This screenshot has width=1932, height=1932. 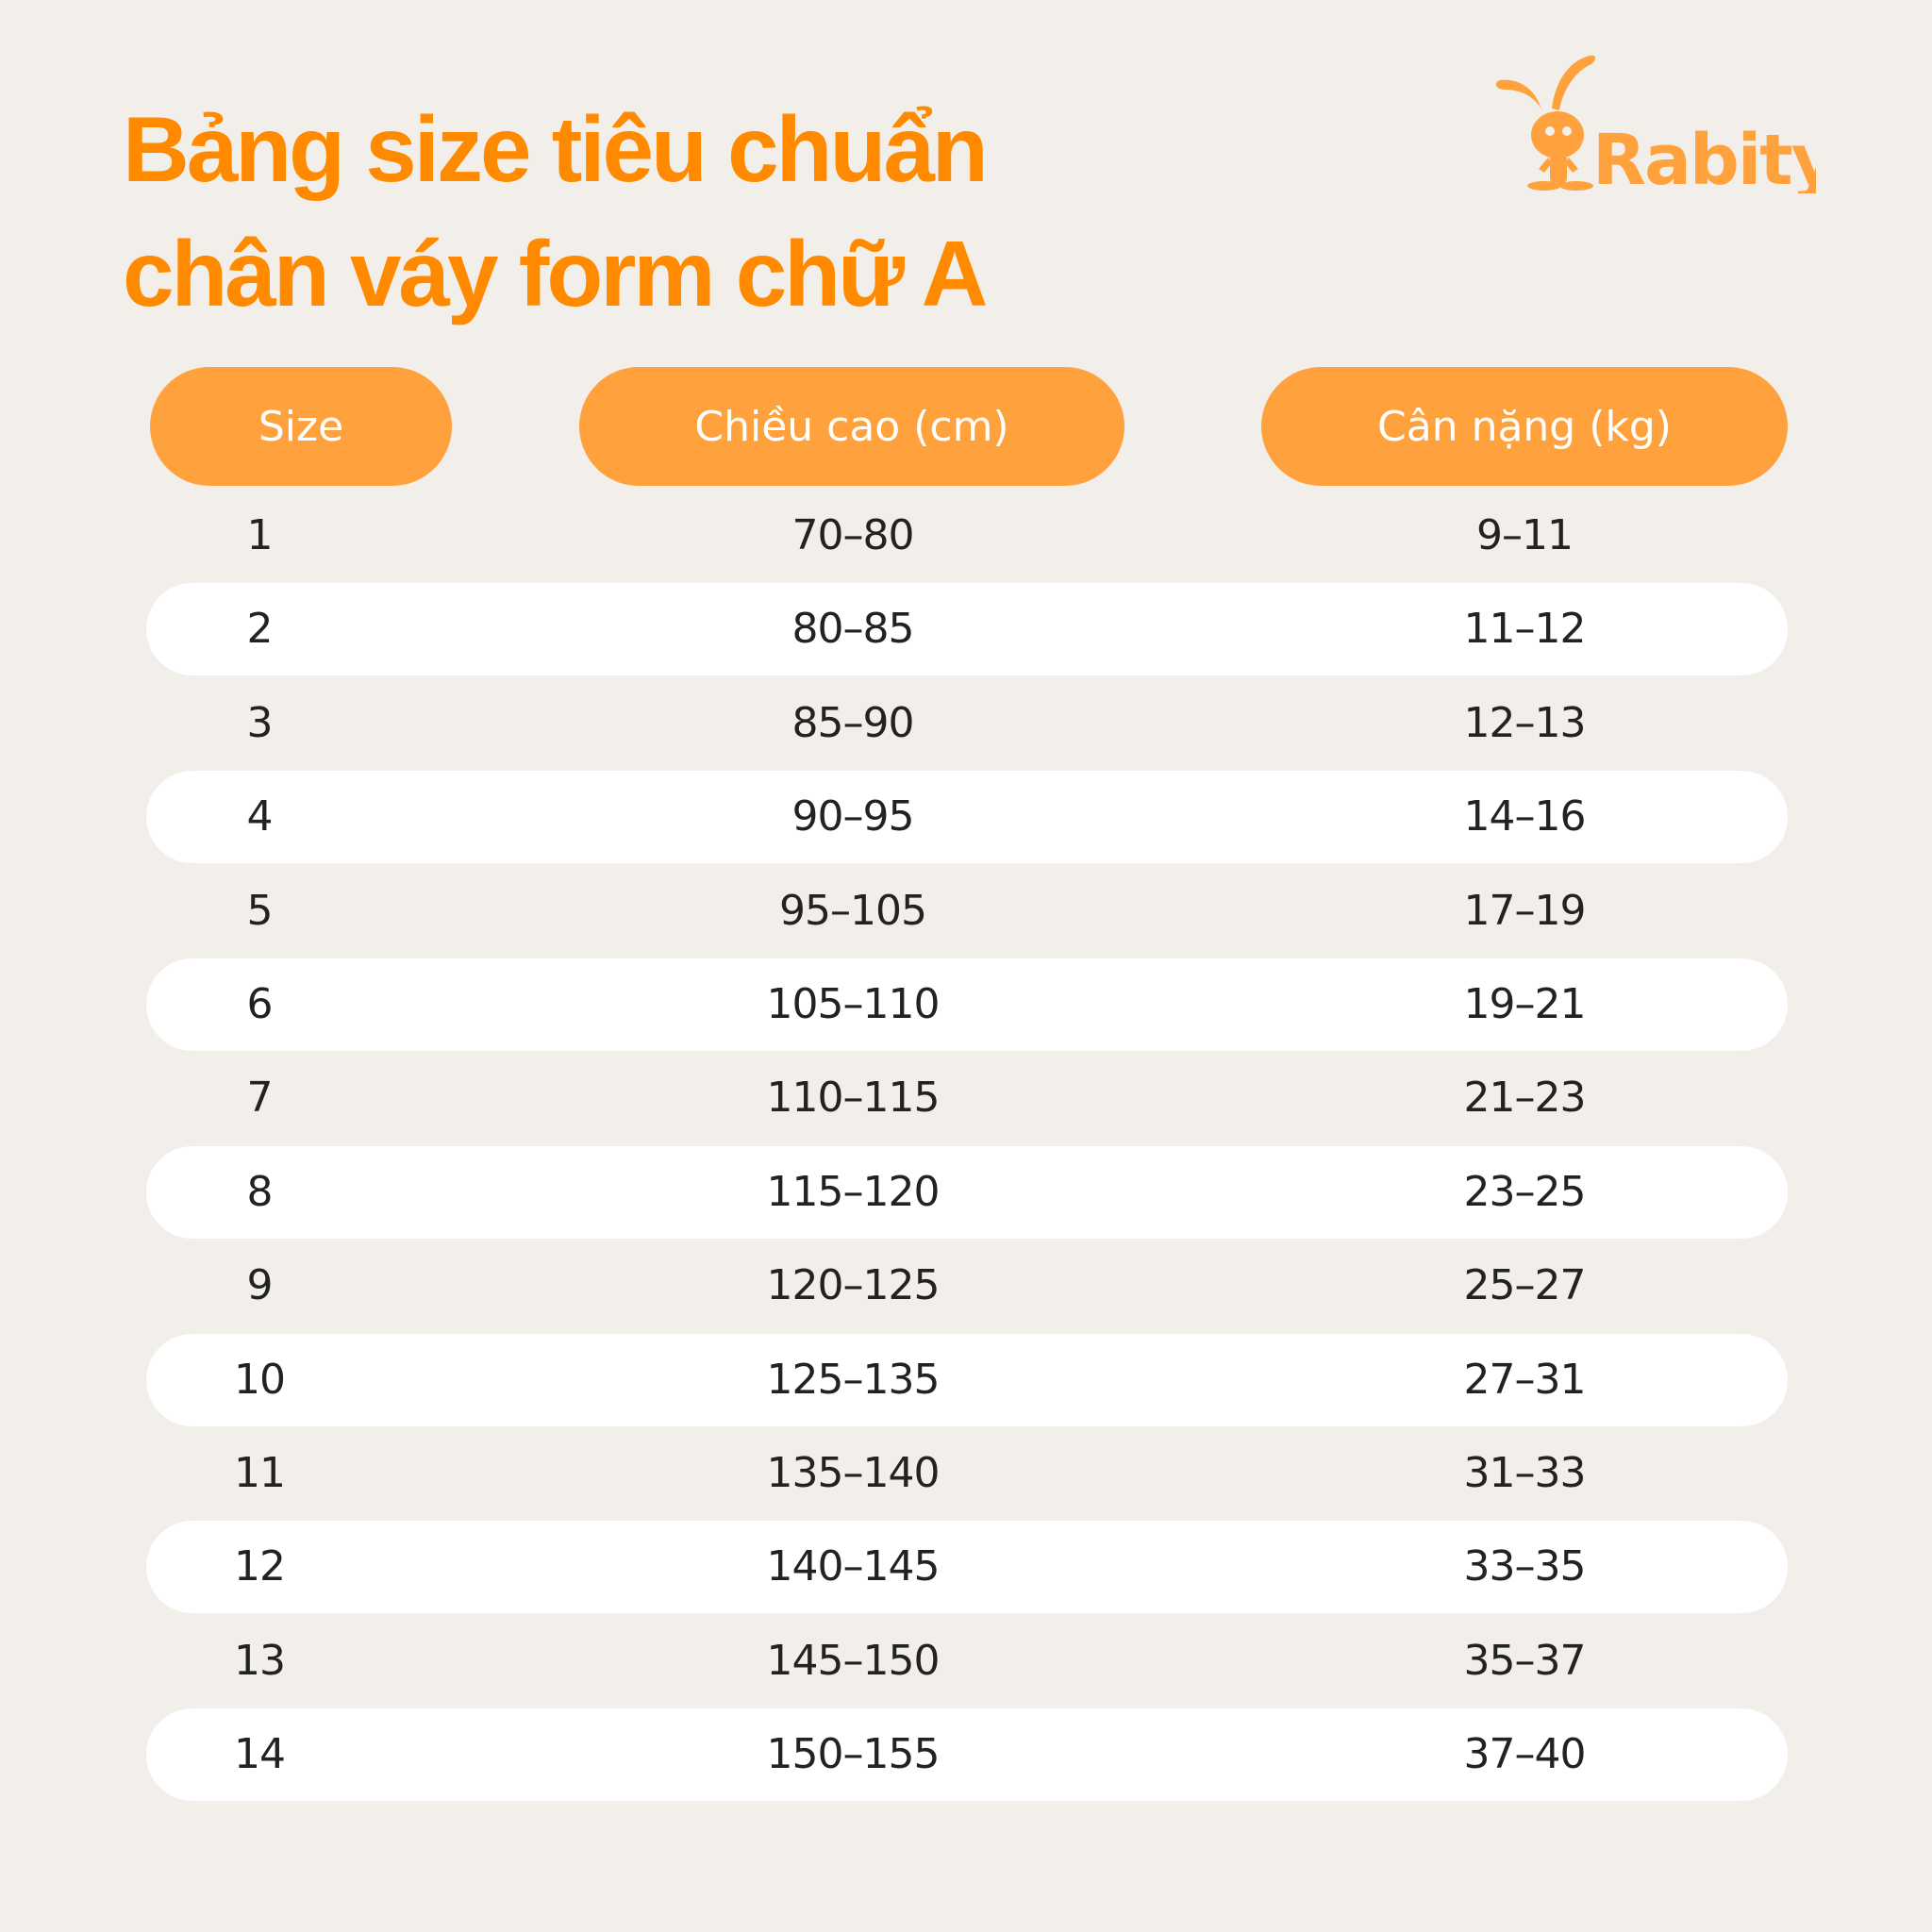 What do you see at coordinates (260, 1567) in the screenshot?
I see `size-cell: 12` at bounding box center [260, 1567].